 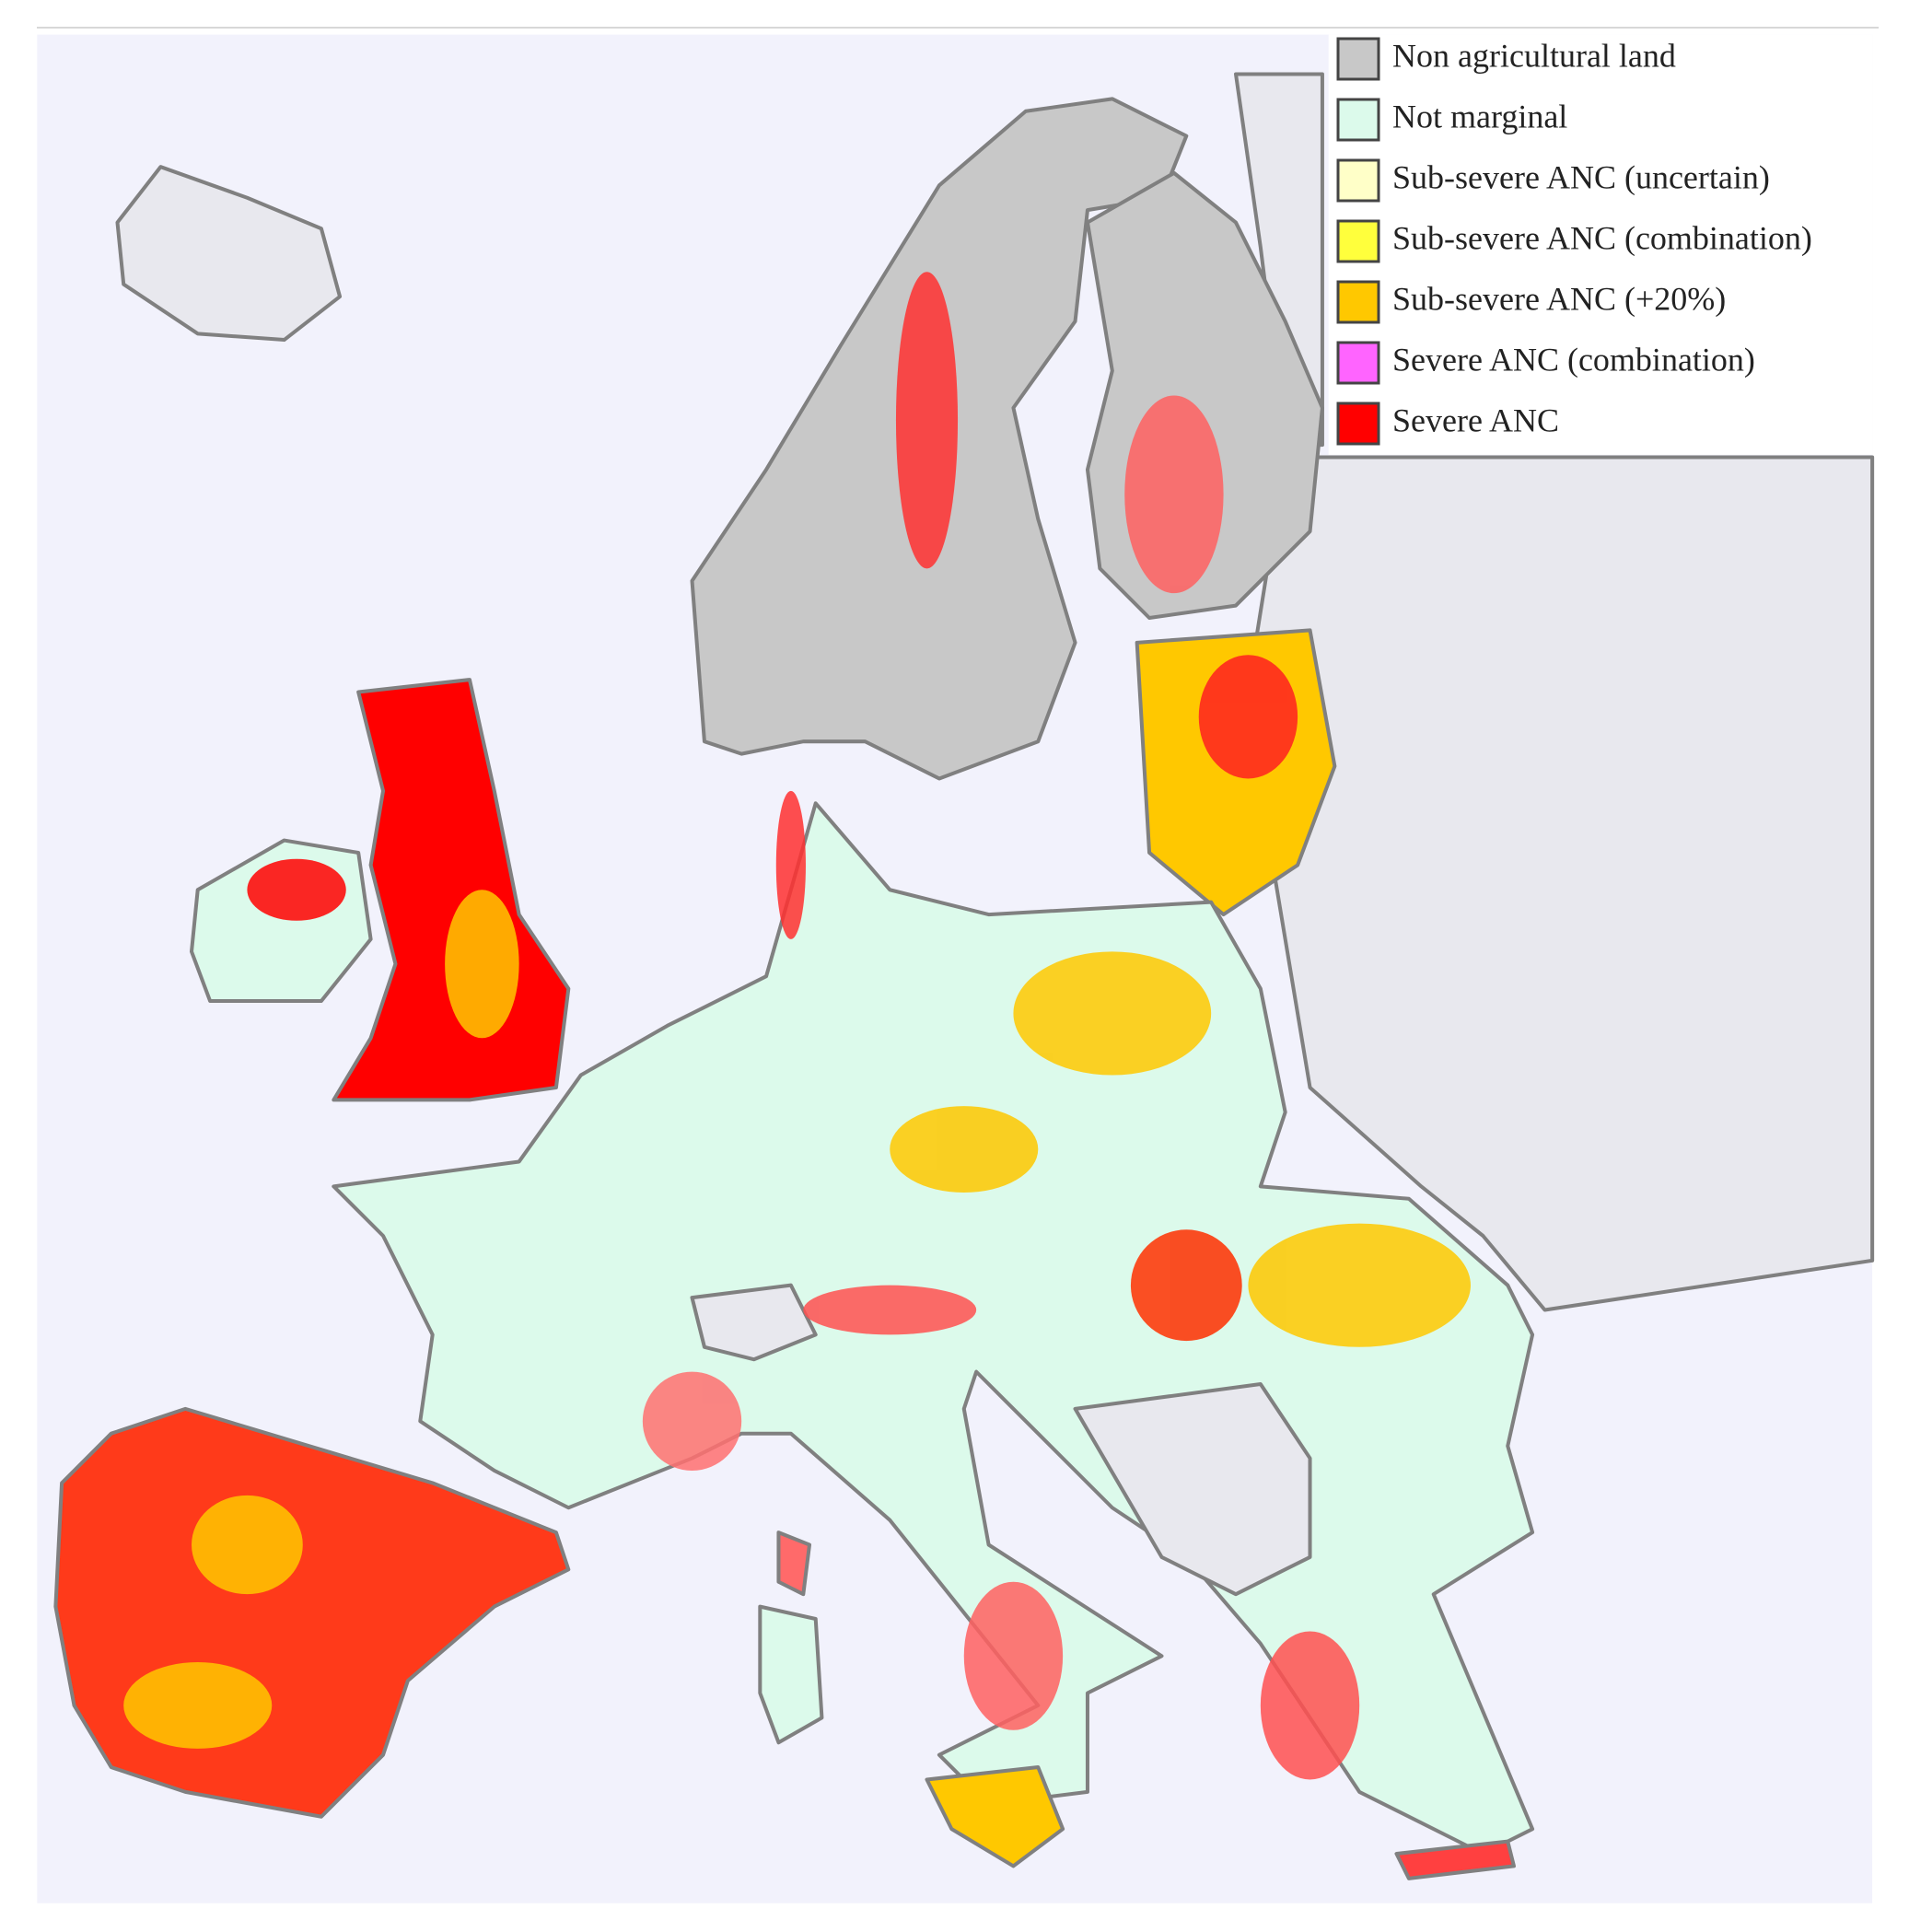 I want to click on legend-box, so click(x=1601, y=244).